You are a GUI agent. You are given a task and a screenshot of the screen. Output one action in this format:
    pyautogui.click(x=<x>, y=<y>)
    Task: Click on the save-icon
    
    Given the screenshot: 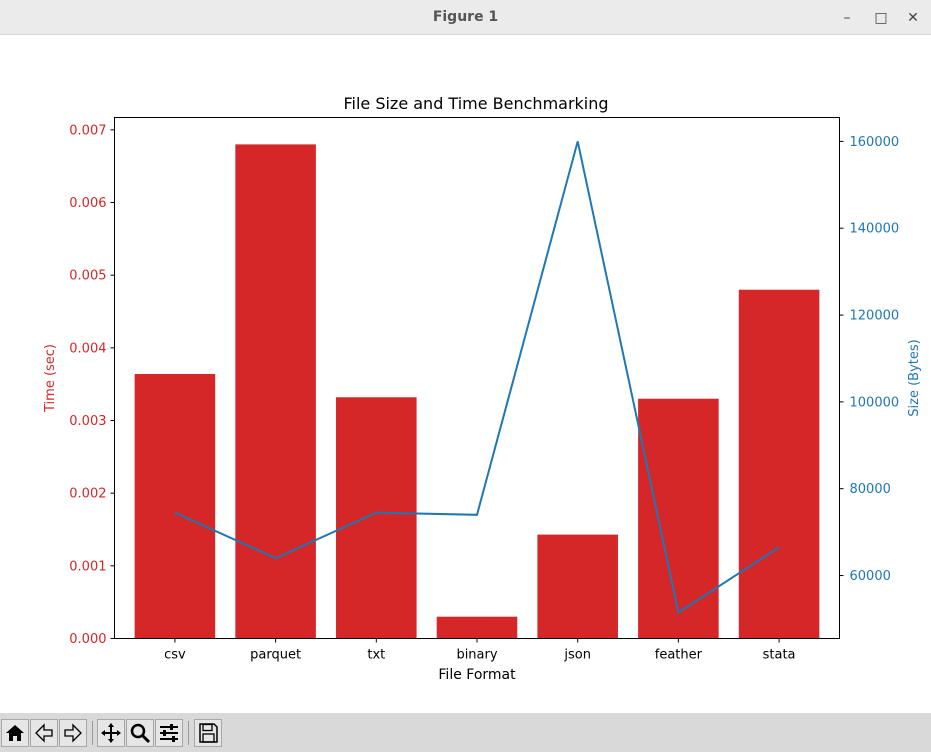 What is the action you would take?
    pyautogui.click(x=208, y=733)
    